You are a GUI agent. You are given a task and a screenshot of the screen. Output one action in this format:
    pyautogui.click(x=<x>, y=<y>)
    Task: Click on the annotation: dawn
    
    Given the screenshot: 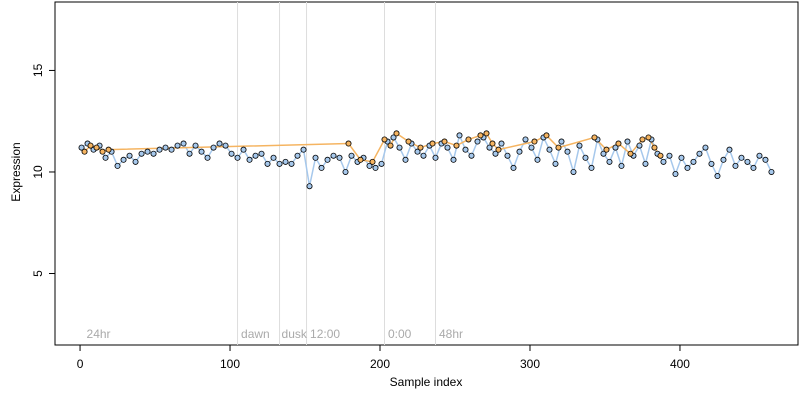 What is the action you would take?
    pyautogui.click(x=255, y=334)
    